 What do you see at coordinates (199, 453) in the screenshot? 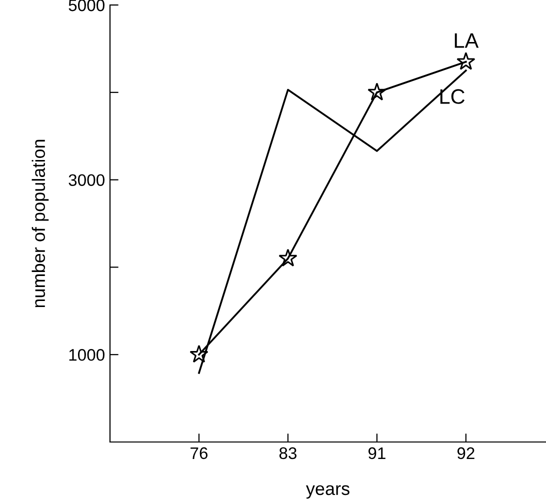
I see `x-tick-label: 76` at bounding box center [199, 453].